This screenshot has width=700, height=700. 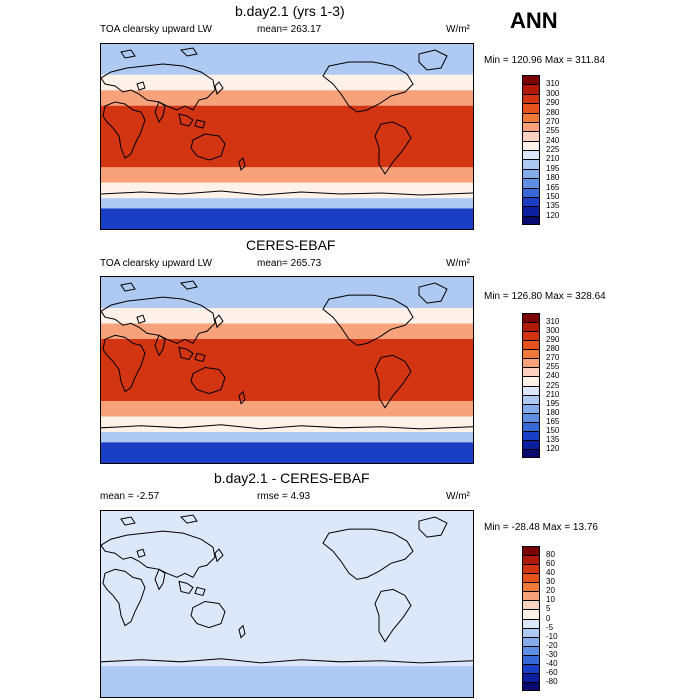 What do you see at coordinates (552, 645) in the screenshot?
I see `colorbar-tick-label: -20` at bounding box center [552, 645].